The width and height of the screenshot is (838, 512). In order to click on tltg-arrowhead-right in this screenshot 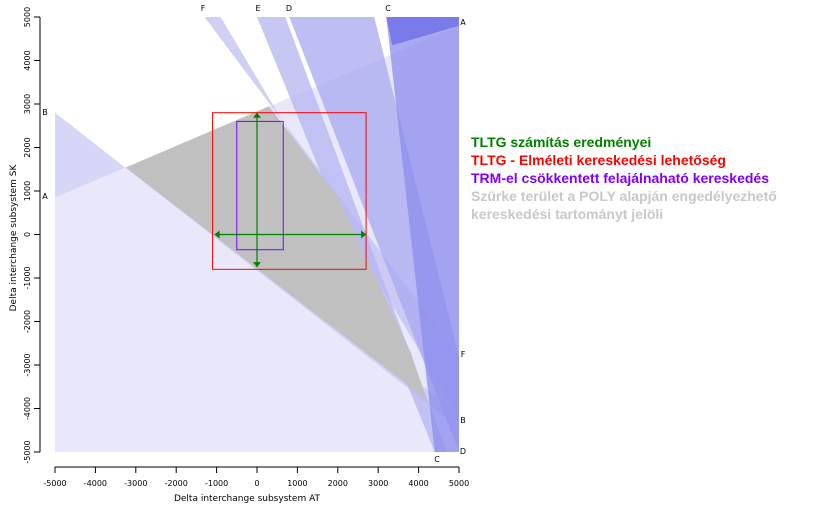, I will do `click(364, 234)`.